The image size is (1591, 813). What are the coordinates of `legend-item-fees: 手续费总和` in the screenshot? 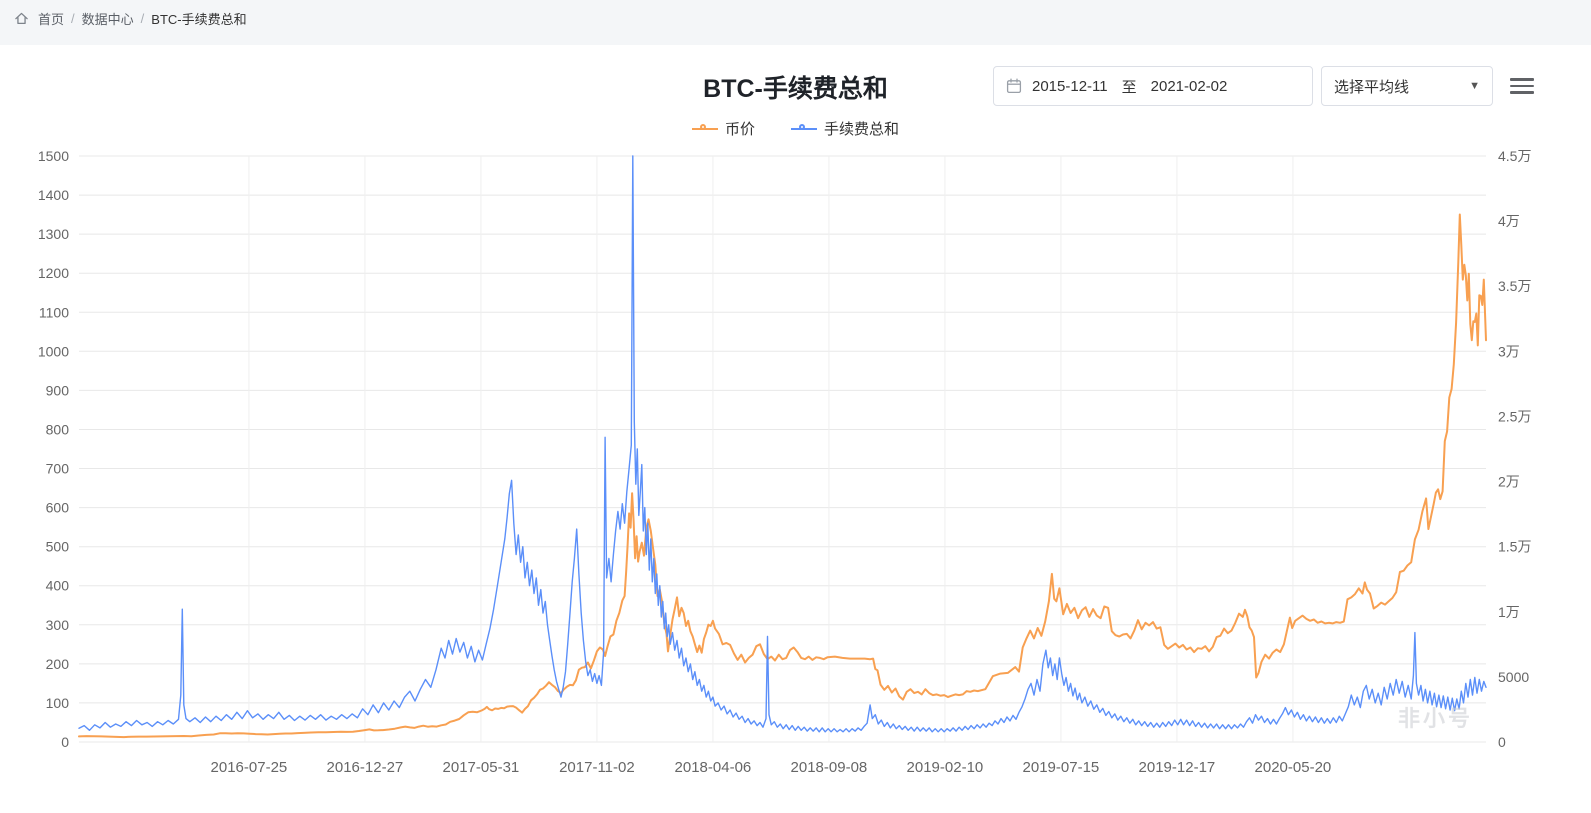 It's located at (845, 128).